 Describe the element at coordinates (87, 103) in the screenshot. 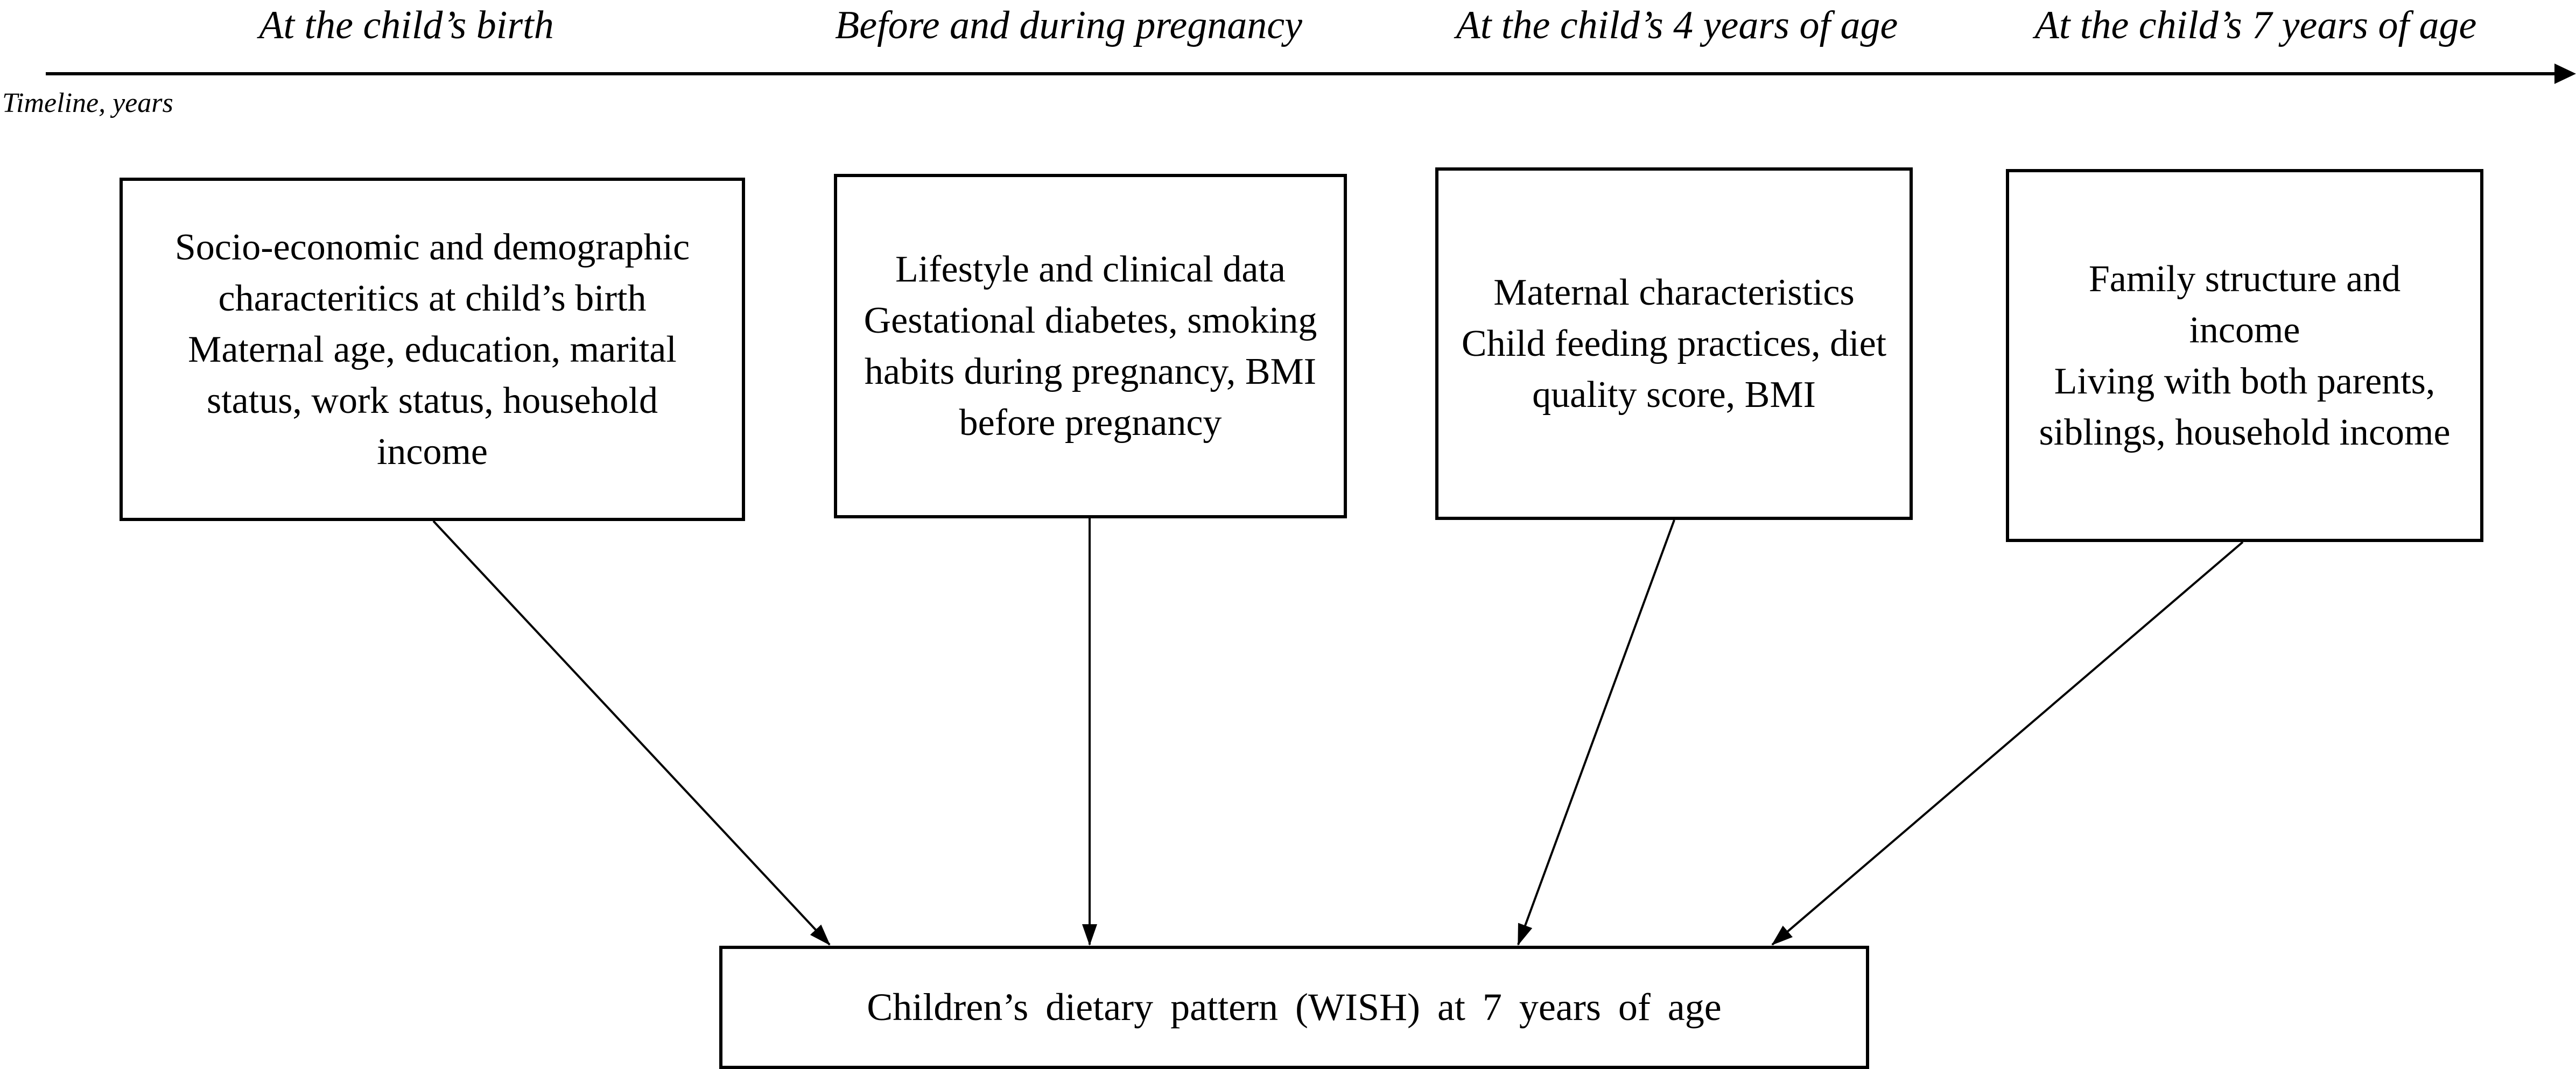

I see `timeline-axis-label: Timeline, years` at that location.